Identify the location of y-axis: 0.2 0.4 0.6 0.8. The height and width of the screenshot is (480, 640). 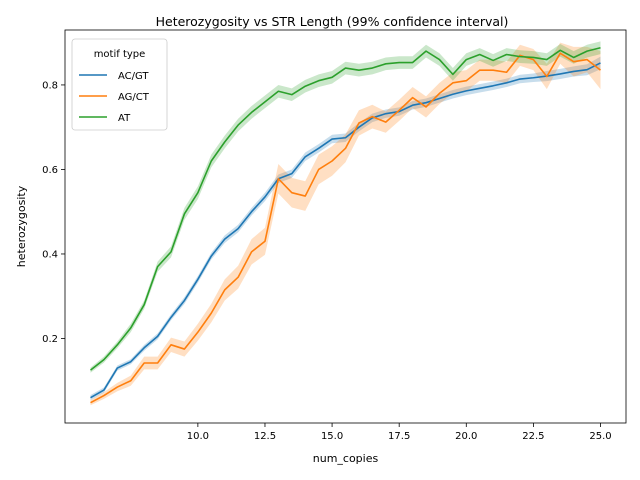
(53, 212).